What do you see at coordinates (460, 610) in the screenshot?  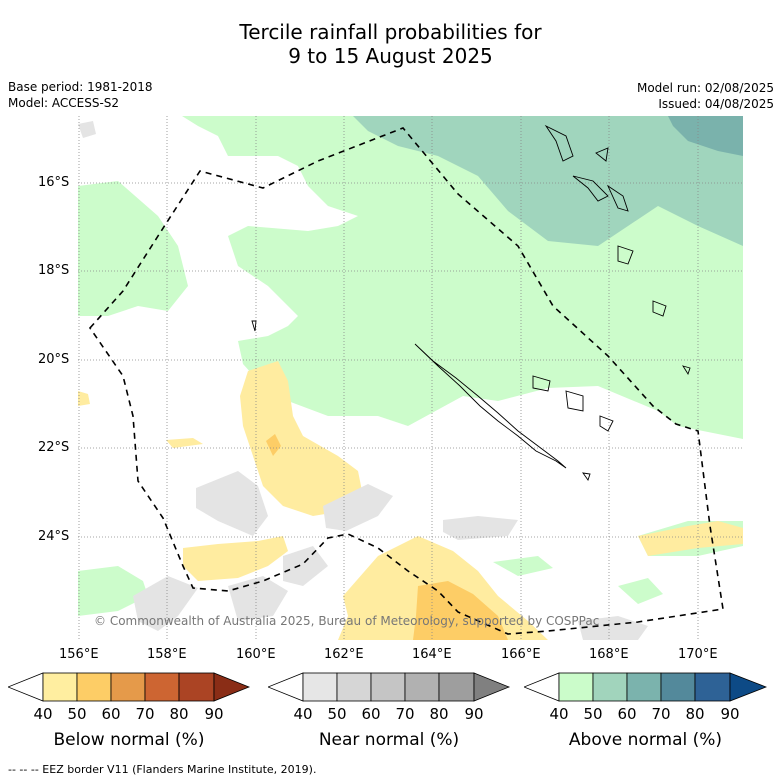 I see `below-normal-60-south` at bounding box center [460, 610].